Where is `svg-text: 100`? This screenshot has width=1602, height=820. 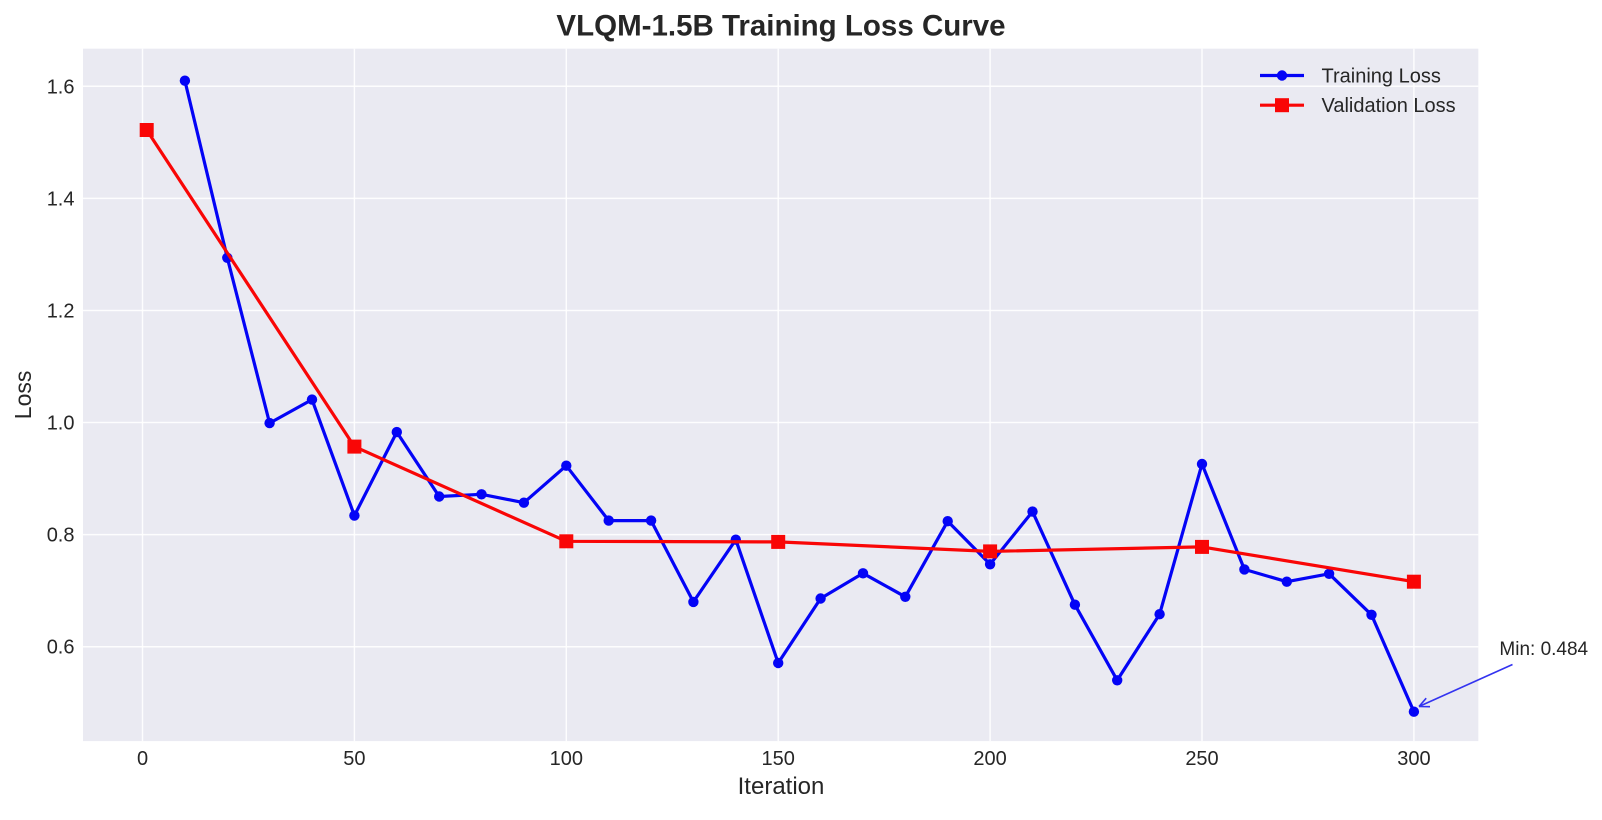 svg-text: 100 is located at coordinates (566, 759).